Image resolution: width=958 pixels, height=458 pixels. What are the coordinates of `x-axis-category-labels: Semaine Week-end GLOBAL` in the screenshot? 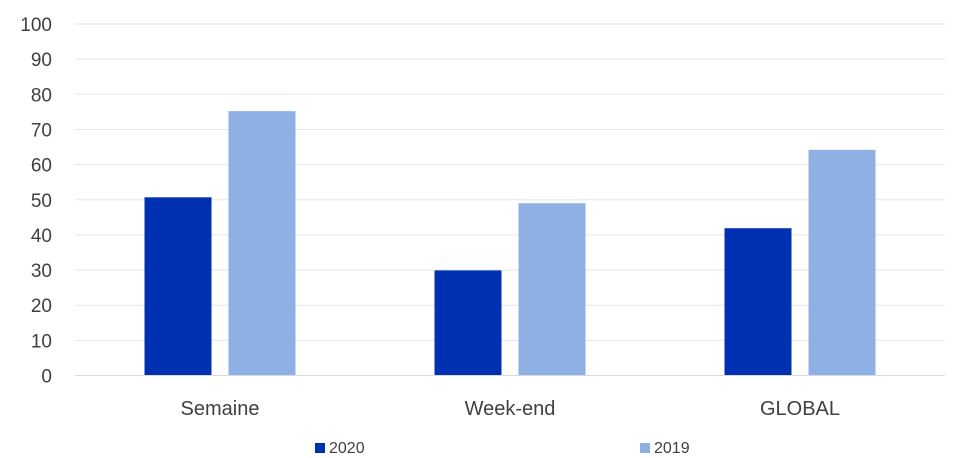 It's located at (510, 409).